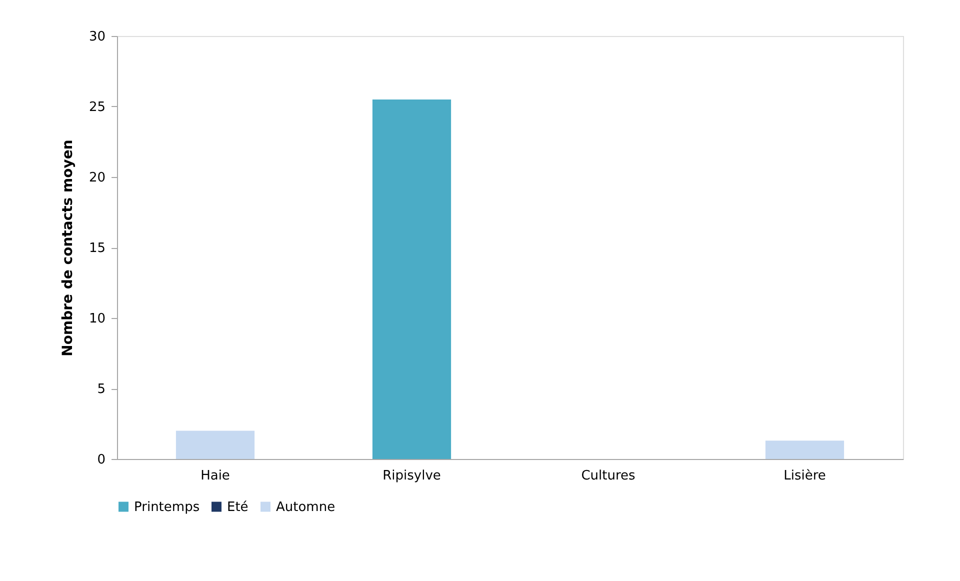 This screenshot has height=581, width=960. What do you see at coordinates (97, 178) in the screenshot?
I see `y-tick-label: 20` at bounding box center [97, 178].